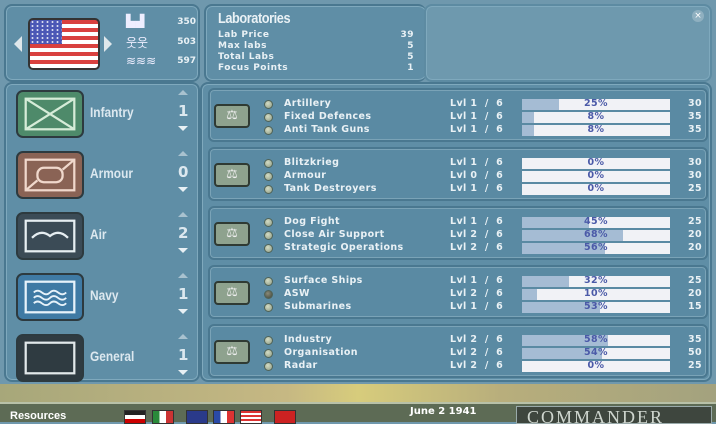  Describe the element at coordinates (308, 103) in the screenshot. I see `tech-name: Artillery` at that location.